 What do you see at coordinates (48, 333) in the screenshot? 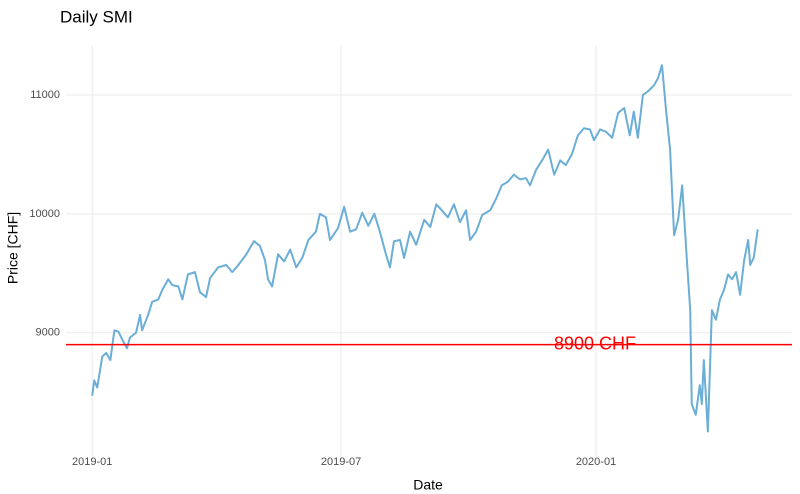
I see `y-tick-label: 9000` at bounding box center [48, 333].